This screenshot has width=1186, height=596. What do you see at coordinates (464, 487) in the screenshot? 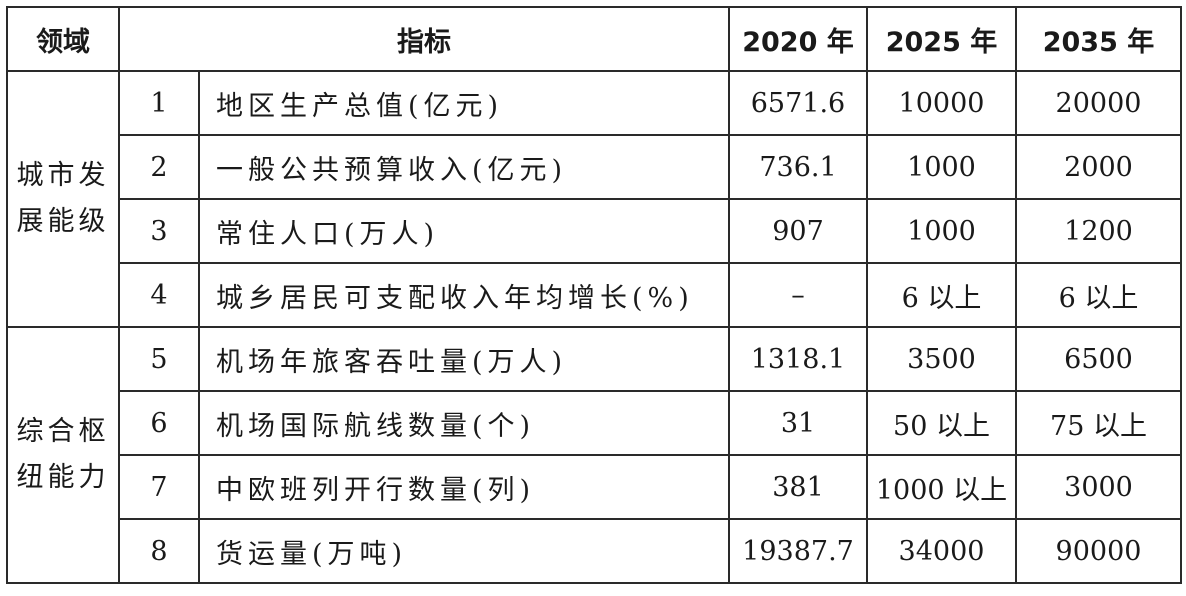
I see `indicator-cell: 中欧班列开行数量(列)` at bounding box center [464, 487].